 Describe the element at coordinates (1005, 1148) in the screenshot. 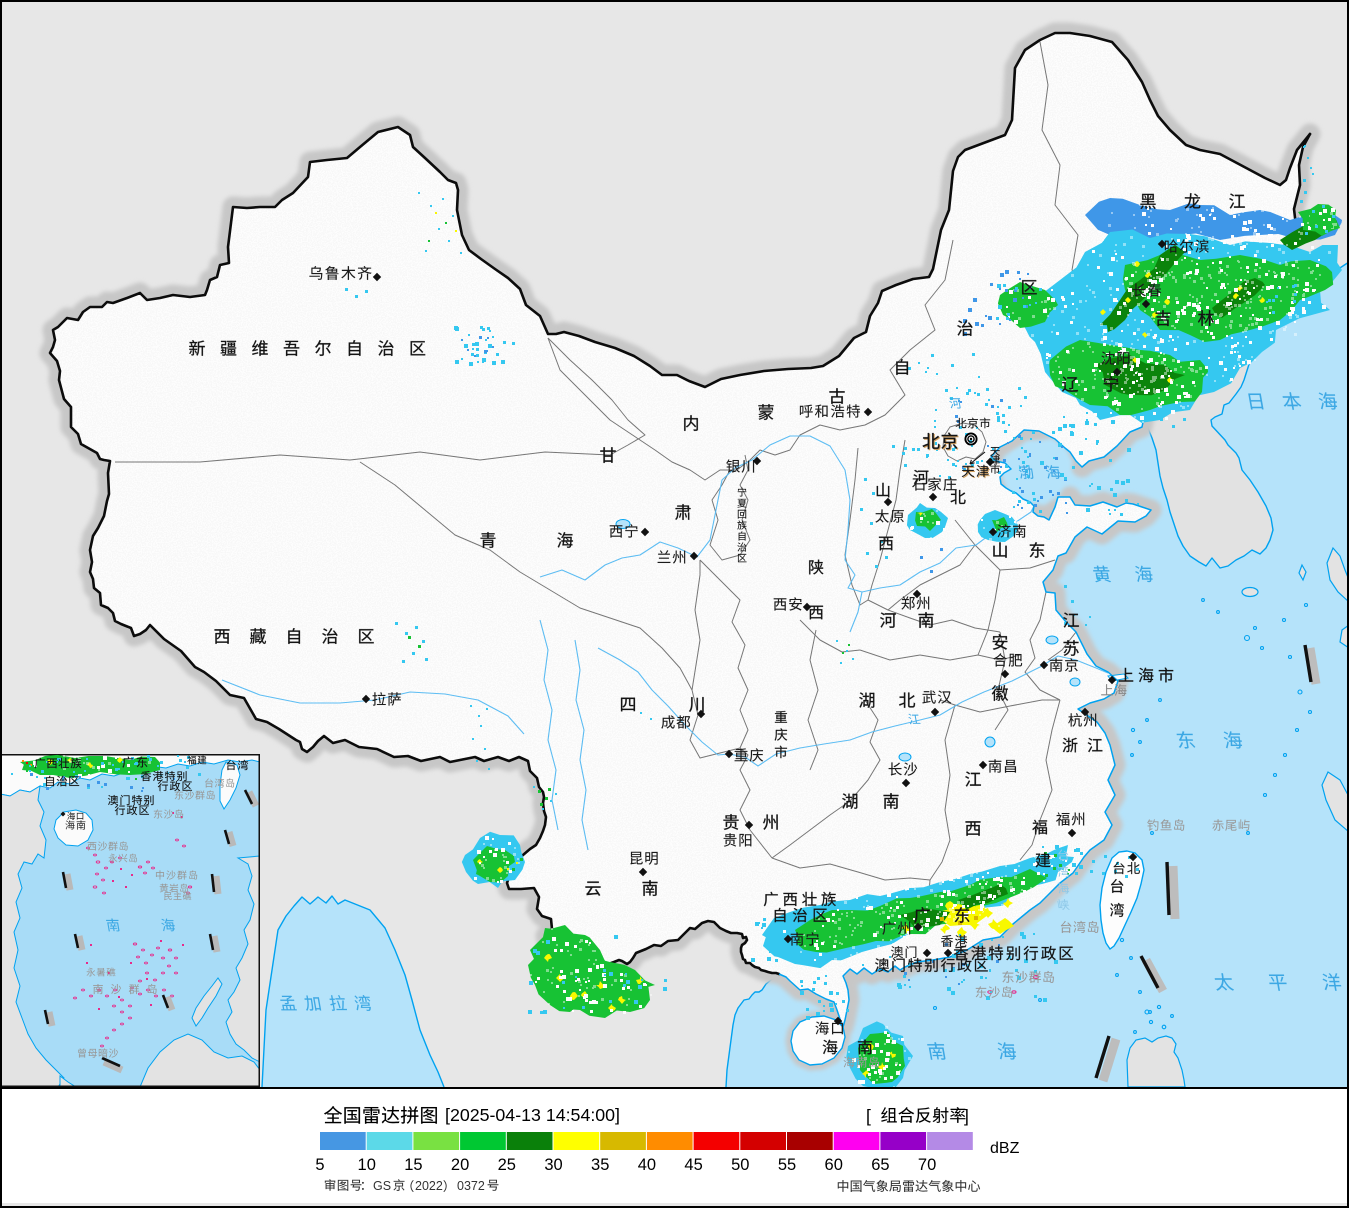

I see `svg-text: dBZ` at that location.